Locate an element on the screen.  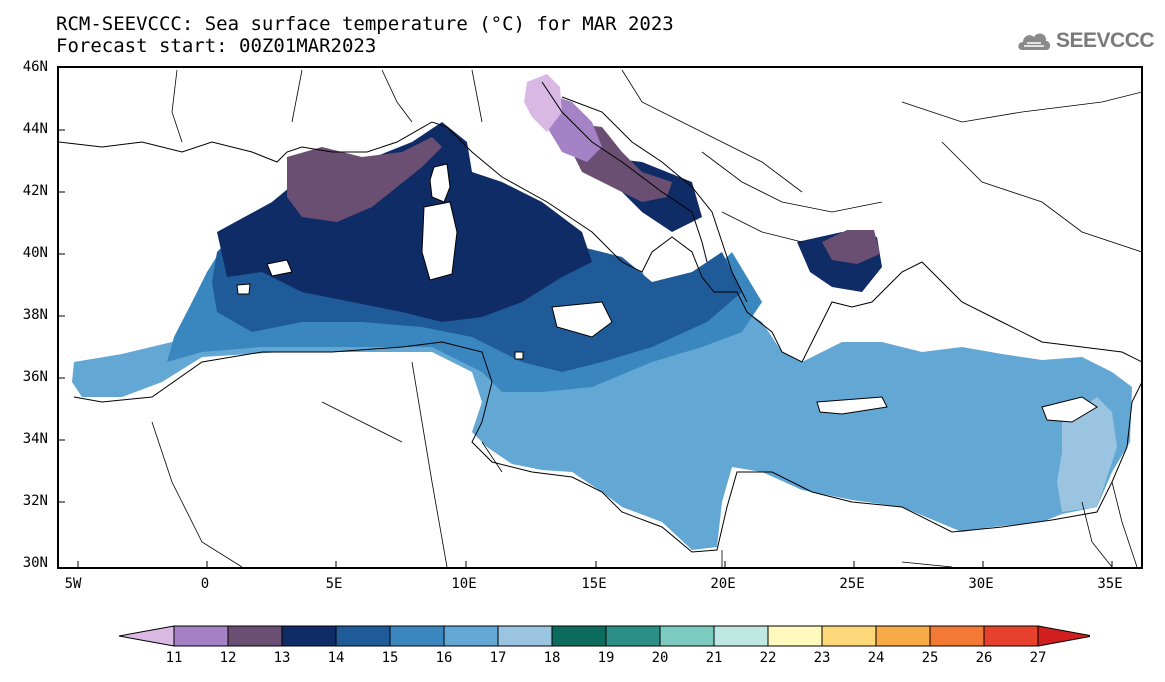
colorbar-label: 22 is located at coordinates (768, 658).